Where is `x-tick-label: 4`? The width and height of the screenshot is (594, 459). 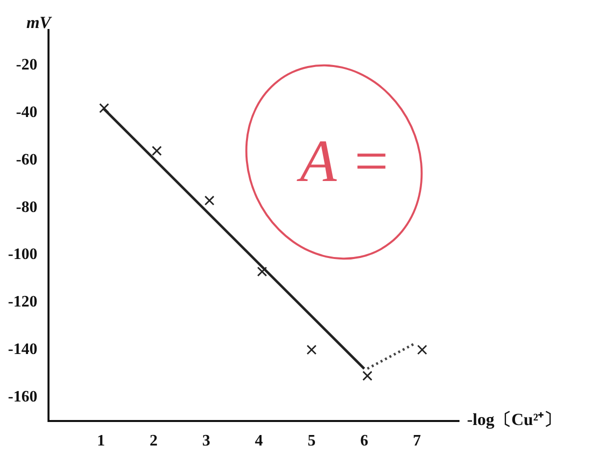 x-tick-label: 4 is located at coordinates (258, 441).